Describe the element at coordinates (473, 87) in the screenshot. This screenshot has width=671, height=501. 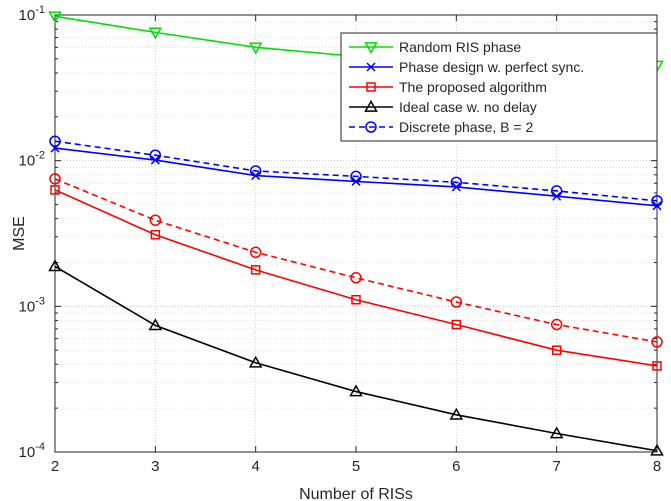
I see `legend-label: The proposed algorithm` at that location.